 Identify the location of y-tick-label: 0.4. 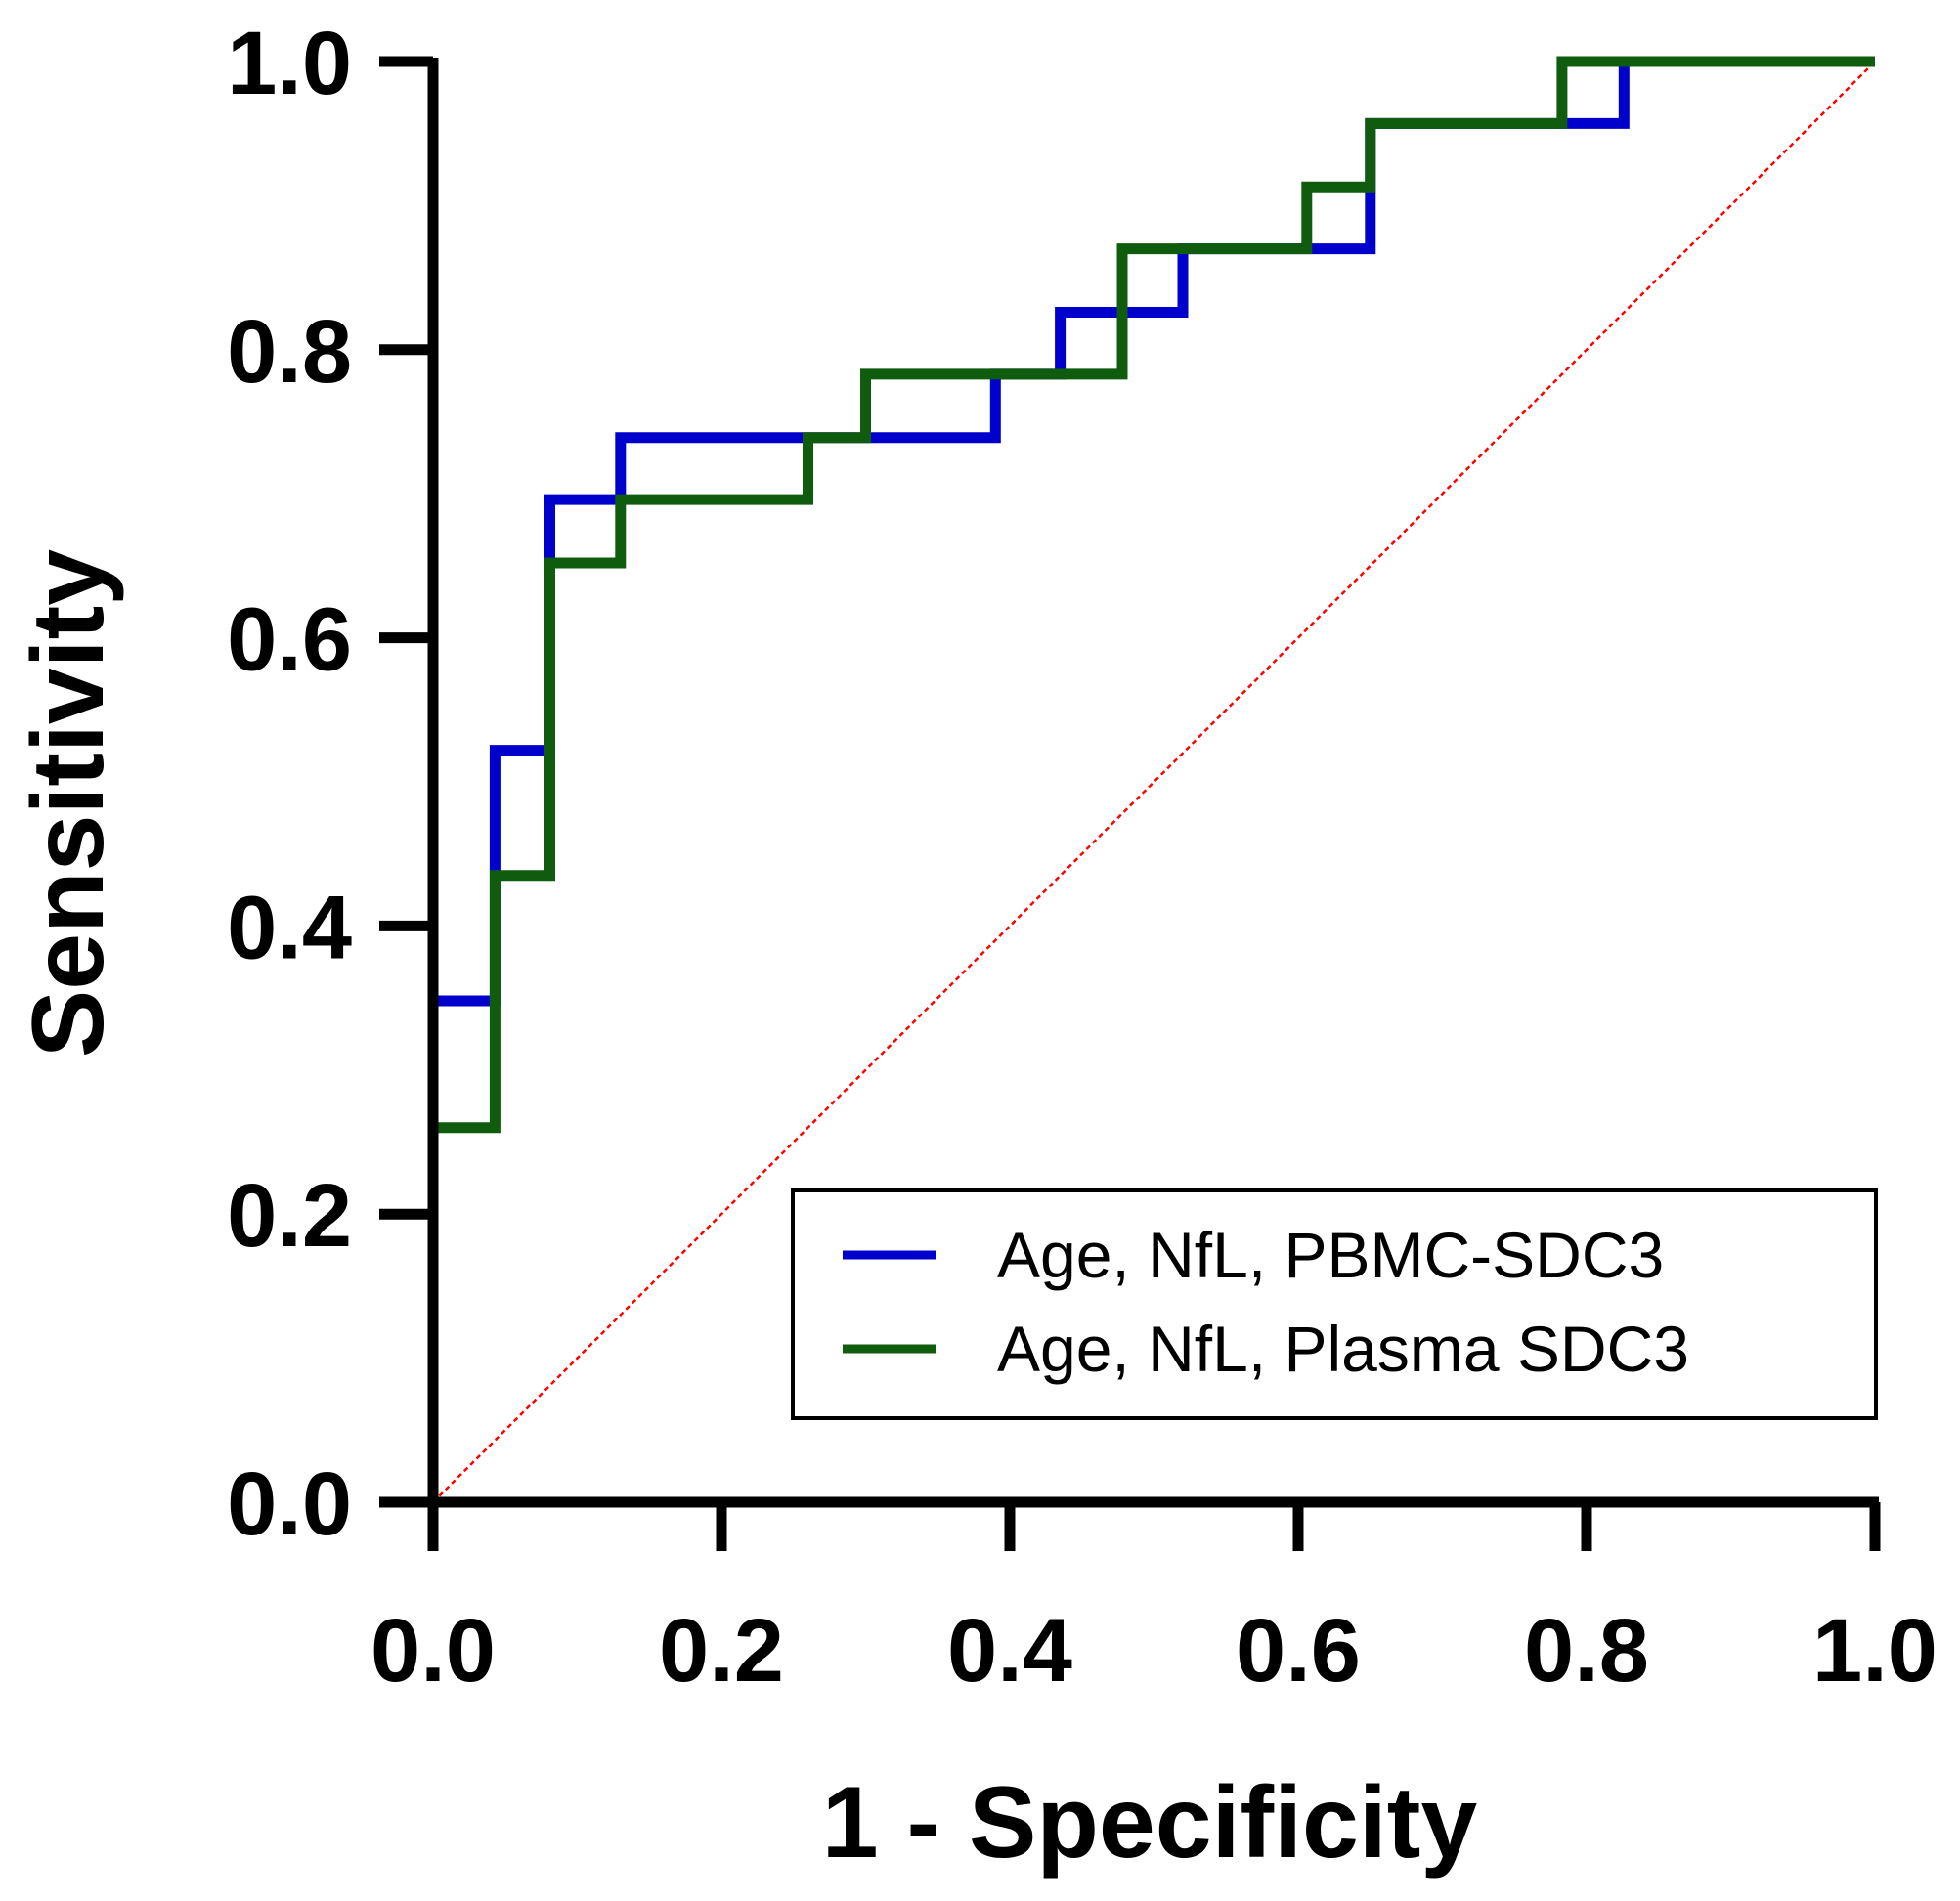
(289, 927).